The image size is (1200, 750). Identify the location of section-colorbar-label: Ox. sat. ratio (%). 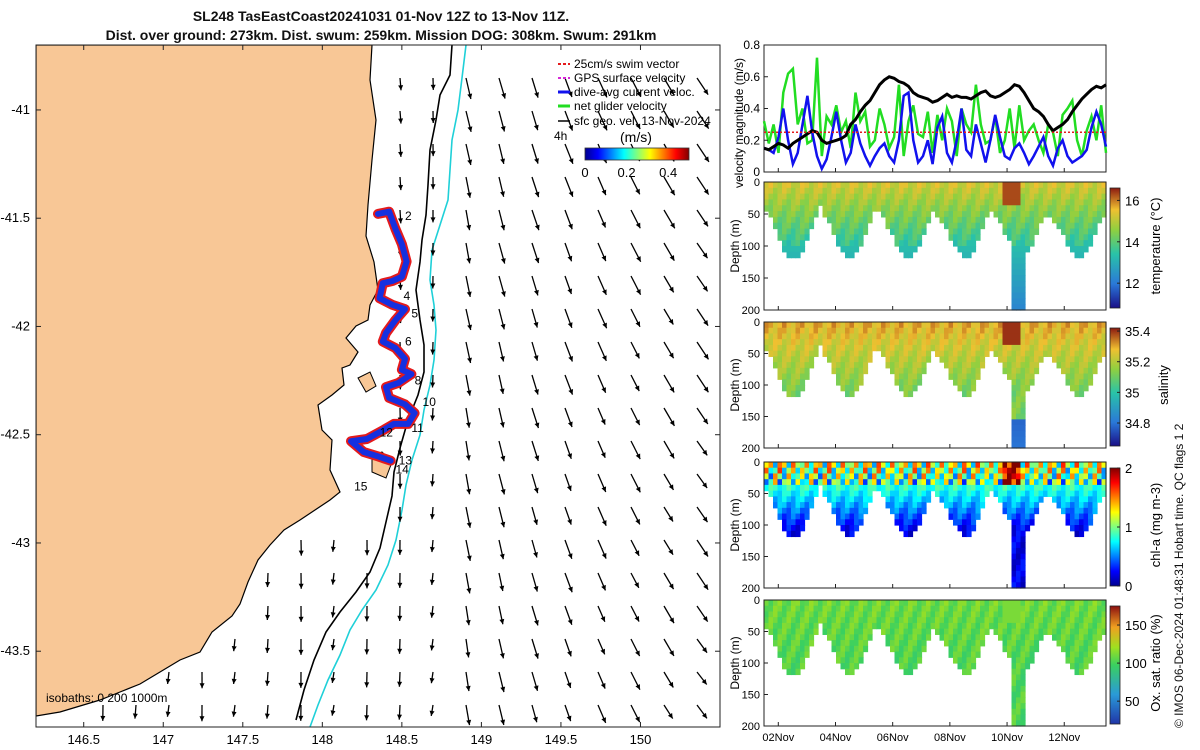
(1155, 663).